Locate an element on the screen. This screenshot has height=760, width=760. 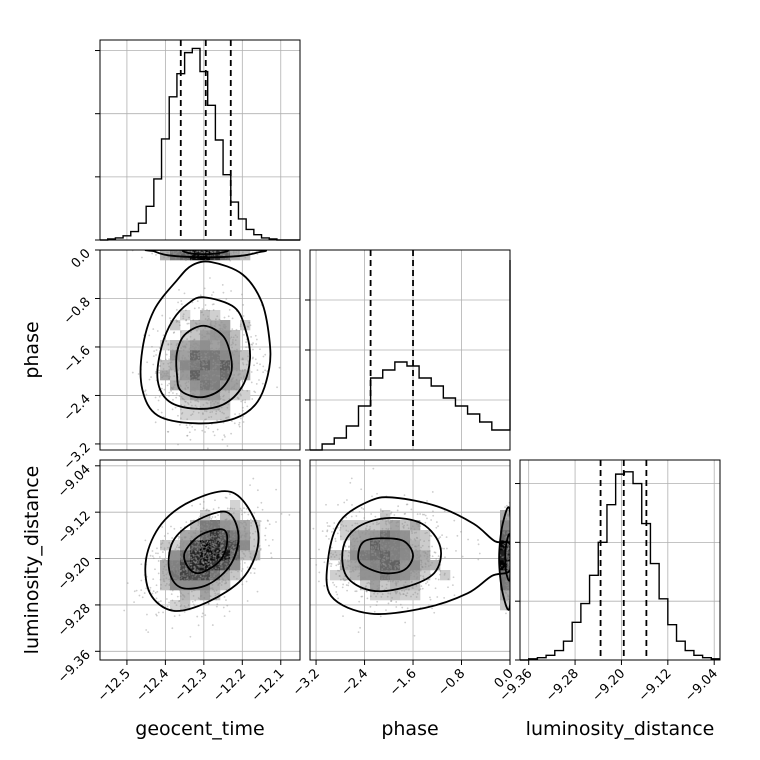
panel-phase-histogram is located at coordinates (408, 350).